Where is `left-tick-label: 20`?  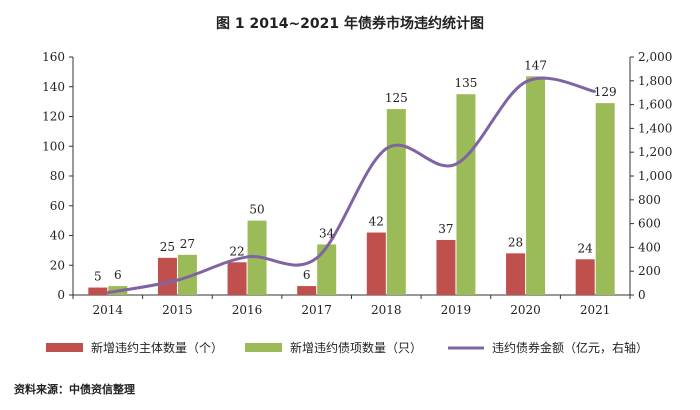
left-tick-label: 20 is located at coordinates (57, 265).